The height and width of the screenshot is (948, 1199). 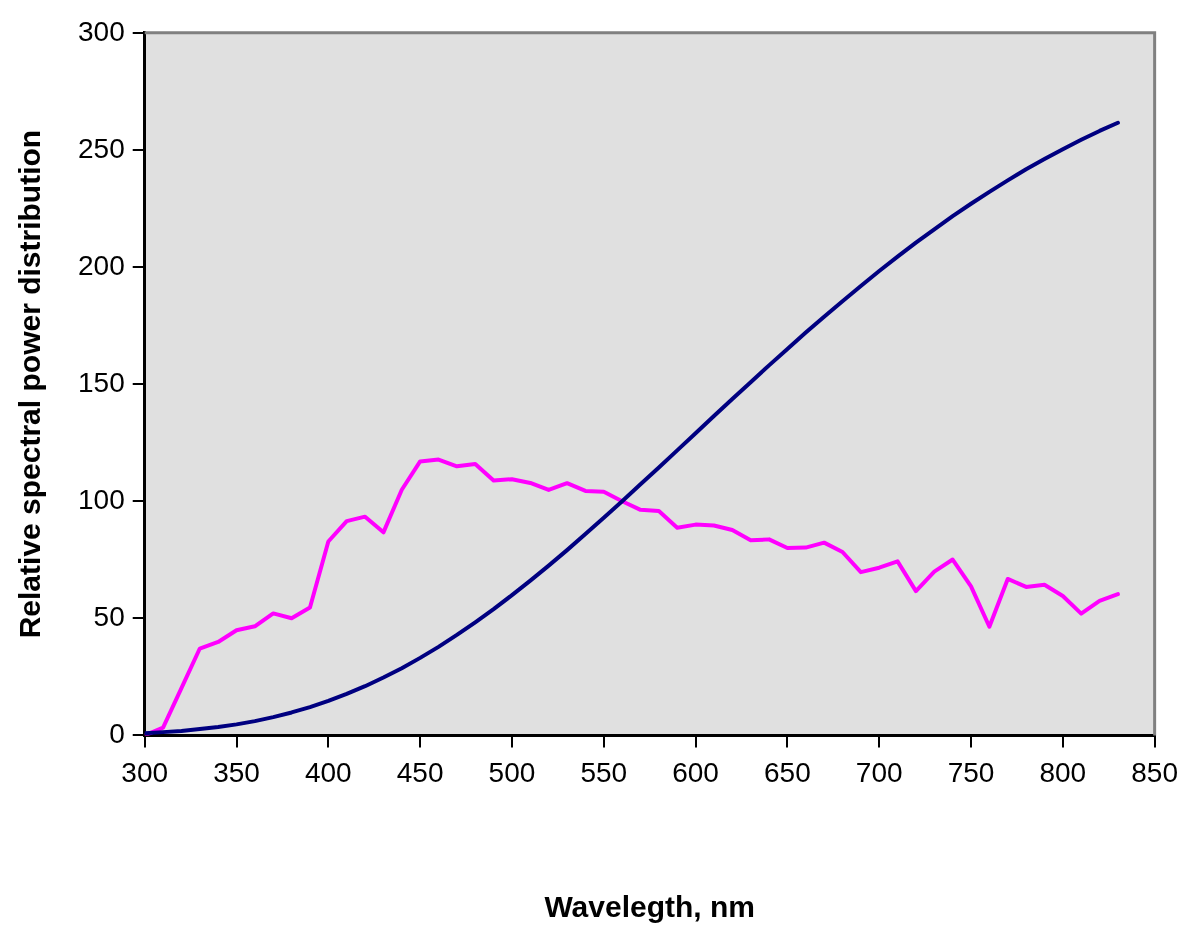 What do you see at coordinates (879, 772) in the screenshot?
I see `x-tick-label: 700` at bounding box center [879, 772].